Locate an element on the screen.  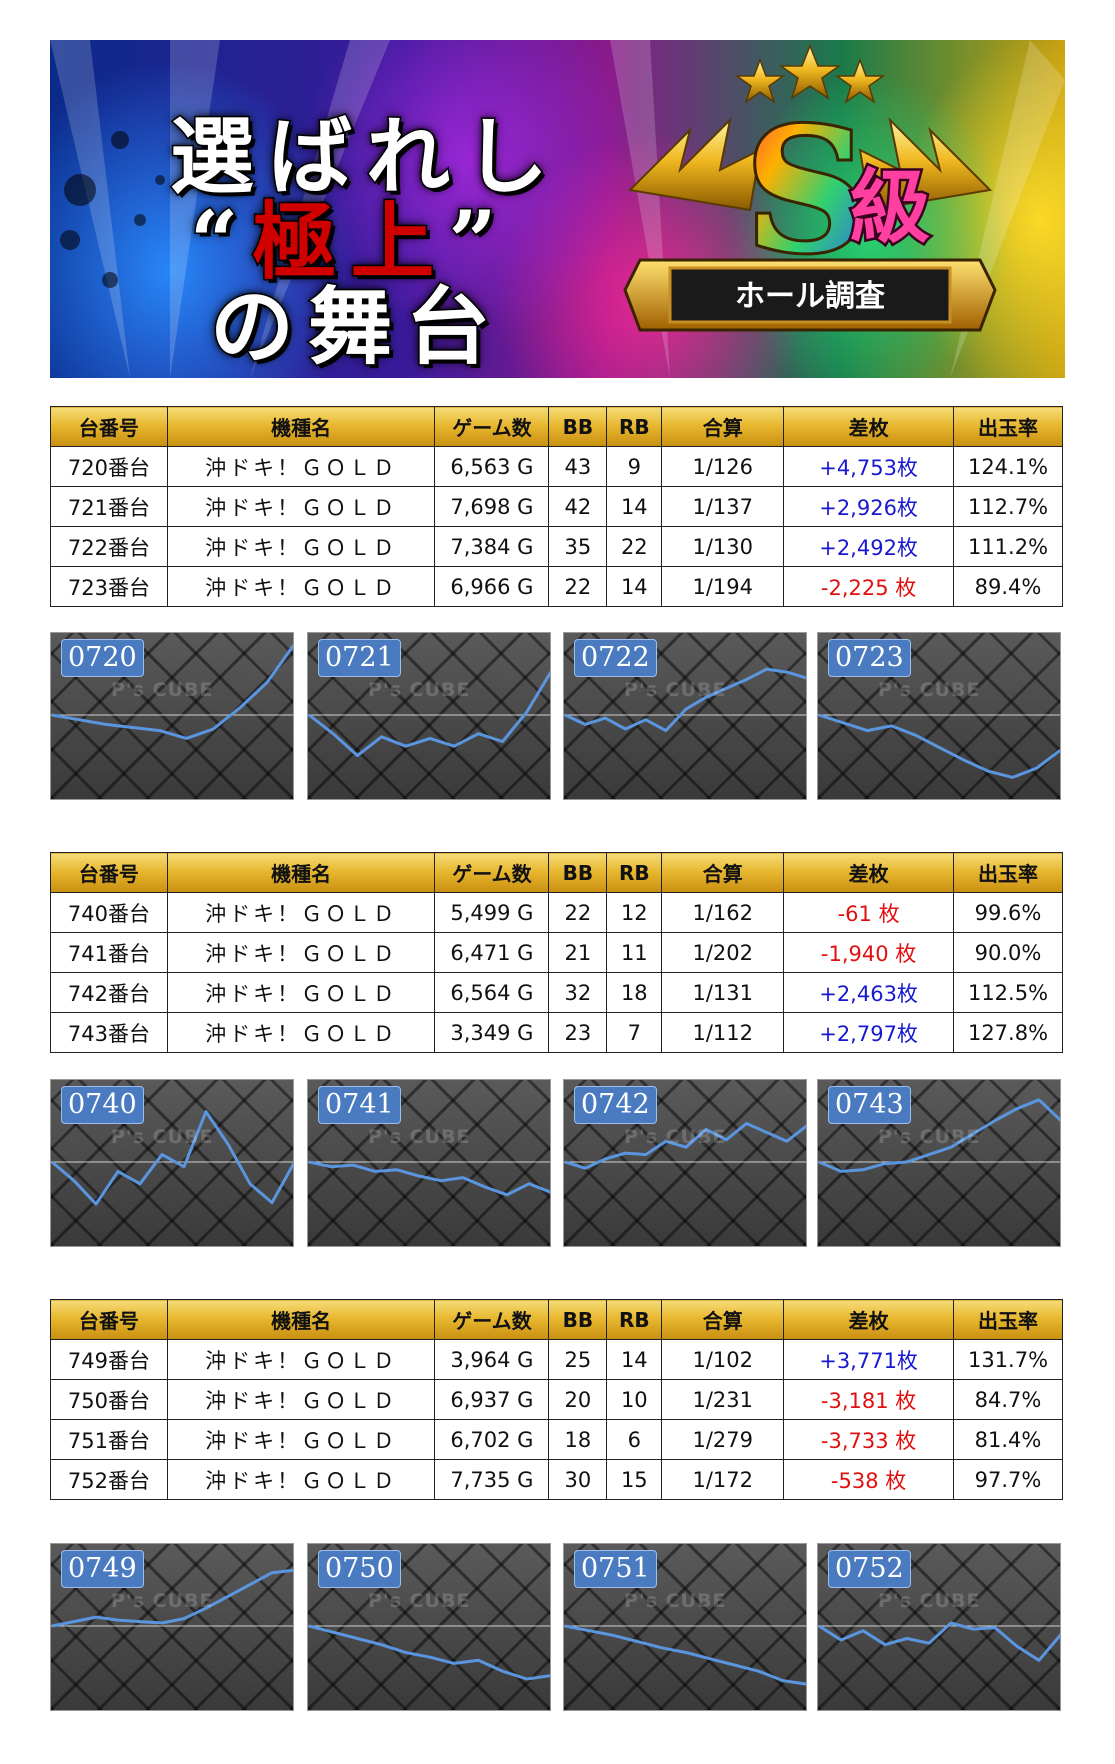
rate-cell: 112.5% is located at coordinates (1008, 992).